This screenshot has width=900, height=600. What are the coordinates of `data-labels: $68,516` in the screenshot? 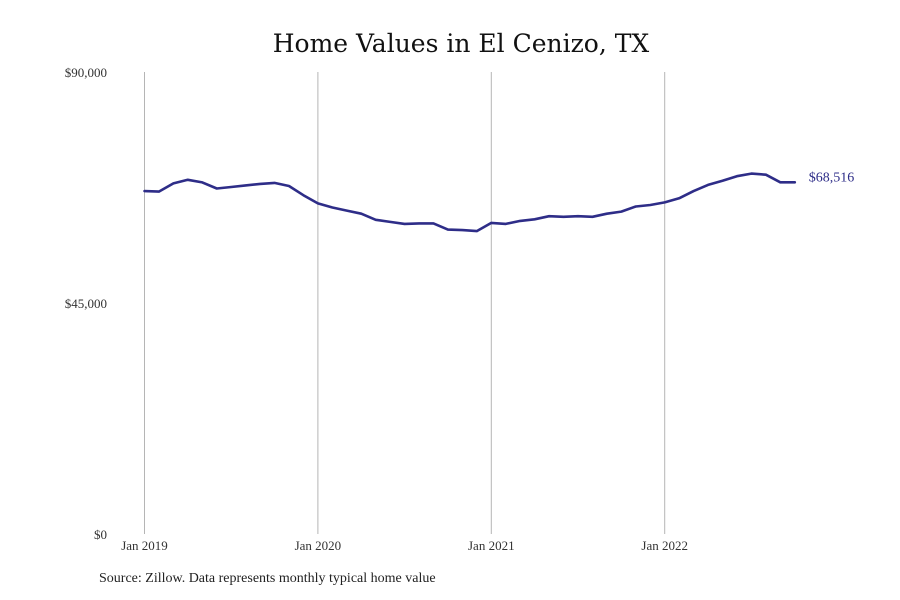 It's located at (832, 177).